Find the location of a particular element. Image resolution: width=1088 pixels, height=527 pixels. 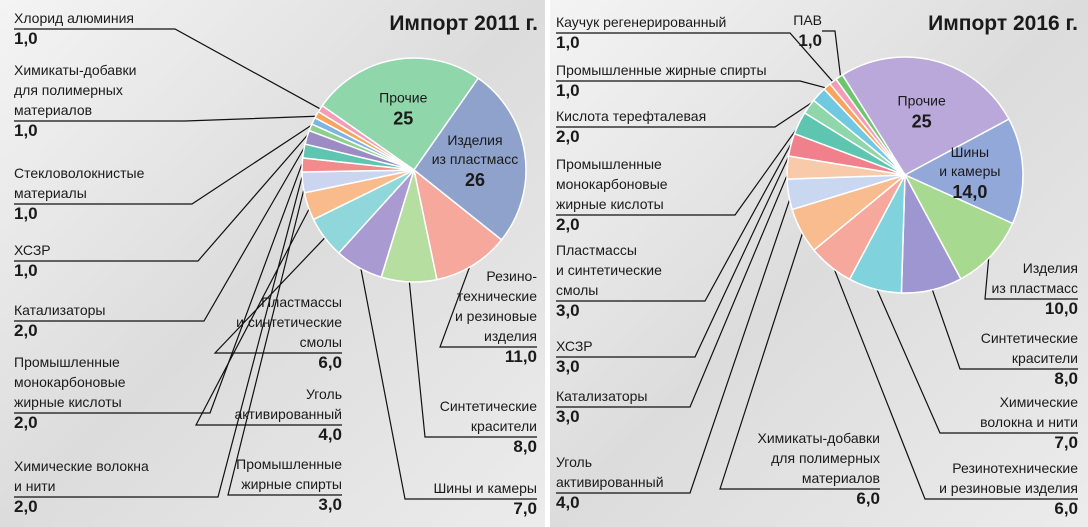

slice-label: Стекловолокнистые материалы 1,0 is located at coordinates (79, 194).